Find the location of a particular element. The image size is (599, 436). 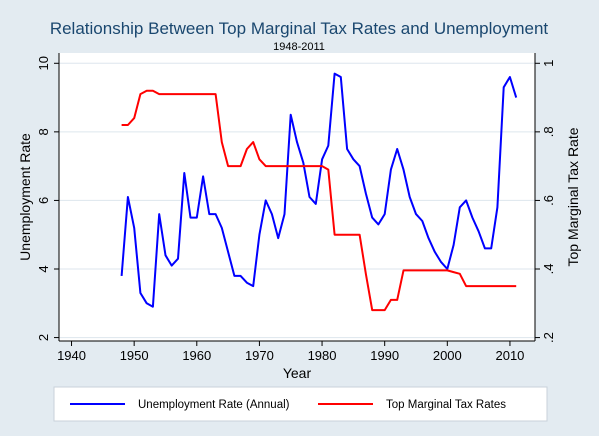

x-tick-label: 2000 is located at coordinates (447, 355).